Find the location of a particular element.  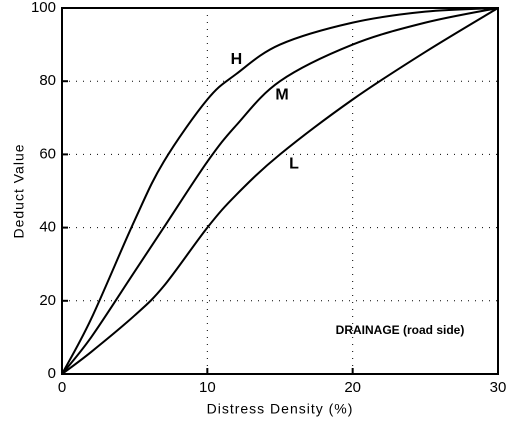

x-tick-label: 10 is located at coordinates (207, 387).